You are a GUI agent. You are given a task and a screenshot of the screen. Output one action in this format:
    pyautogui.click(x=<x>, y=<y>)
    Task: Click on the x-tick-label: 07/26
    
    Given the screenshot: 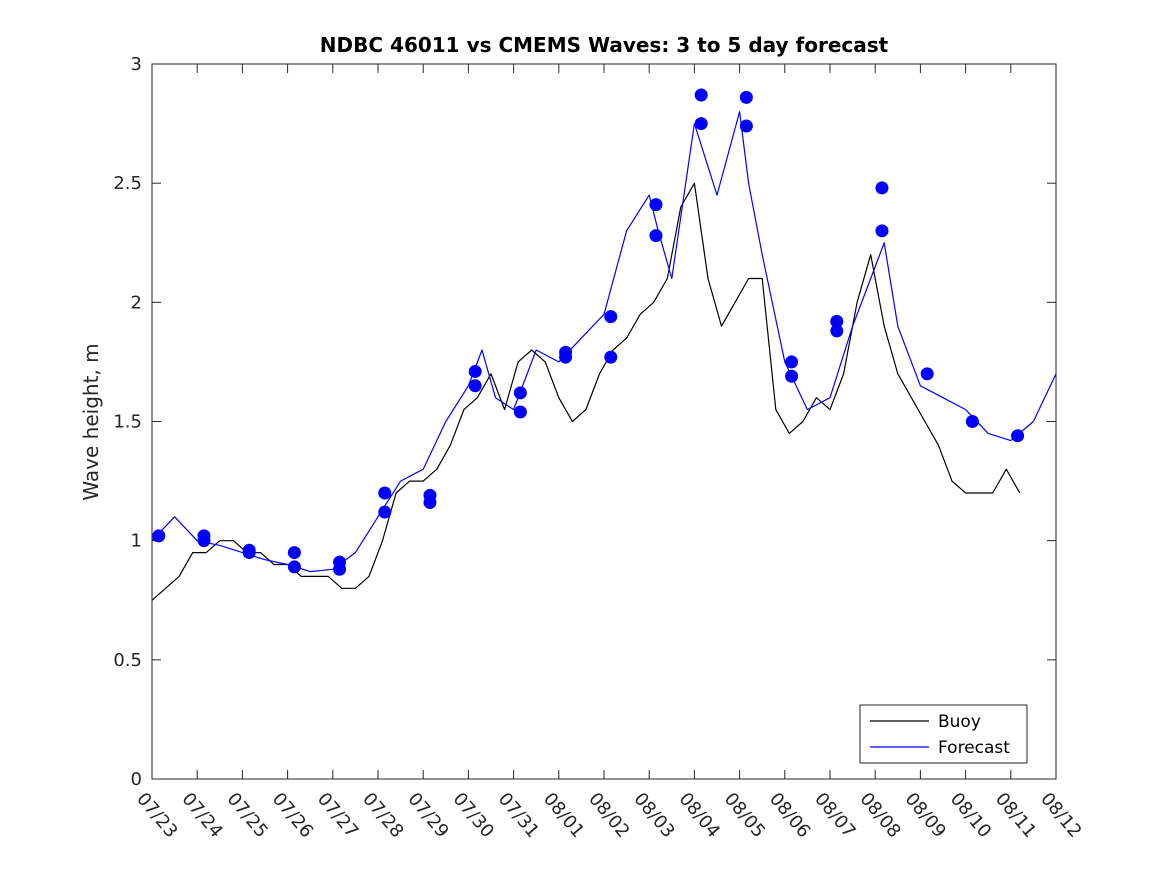 What is the action you would take?
    pyautogui.click(x=292, y=815)
    